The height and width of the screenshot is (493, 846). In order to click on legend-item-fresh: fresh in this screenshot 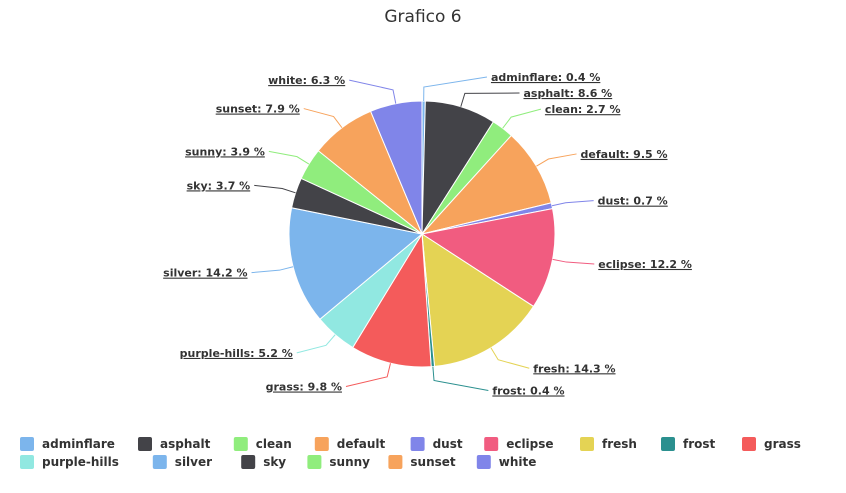, I will do `click(608, 444)`.